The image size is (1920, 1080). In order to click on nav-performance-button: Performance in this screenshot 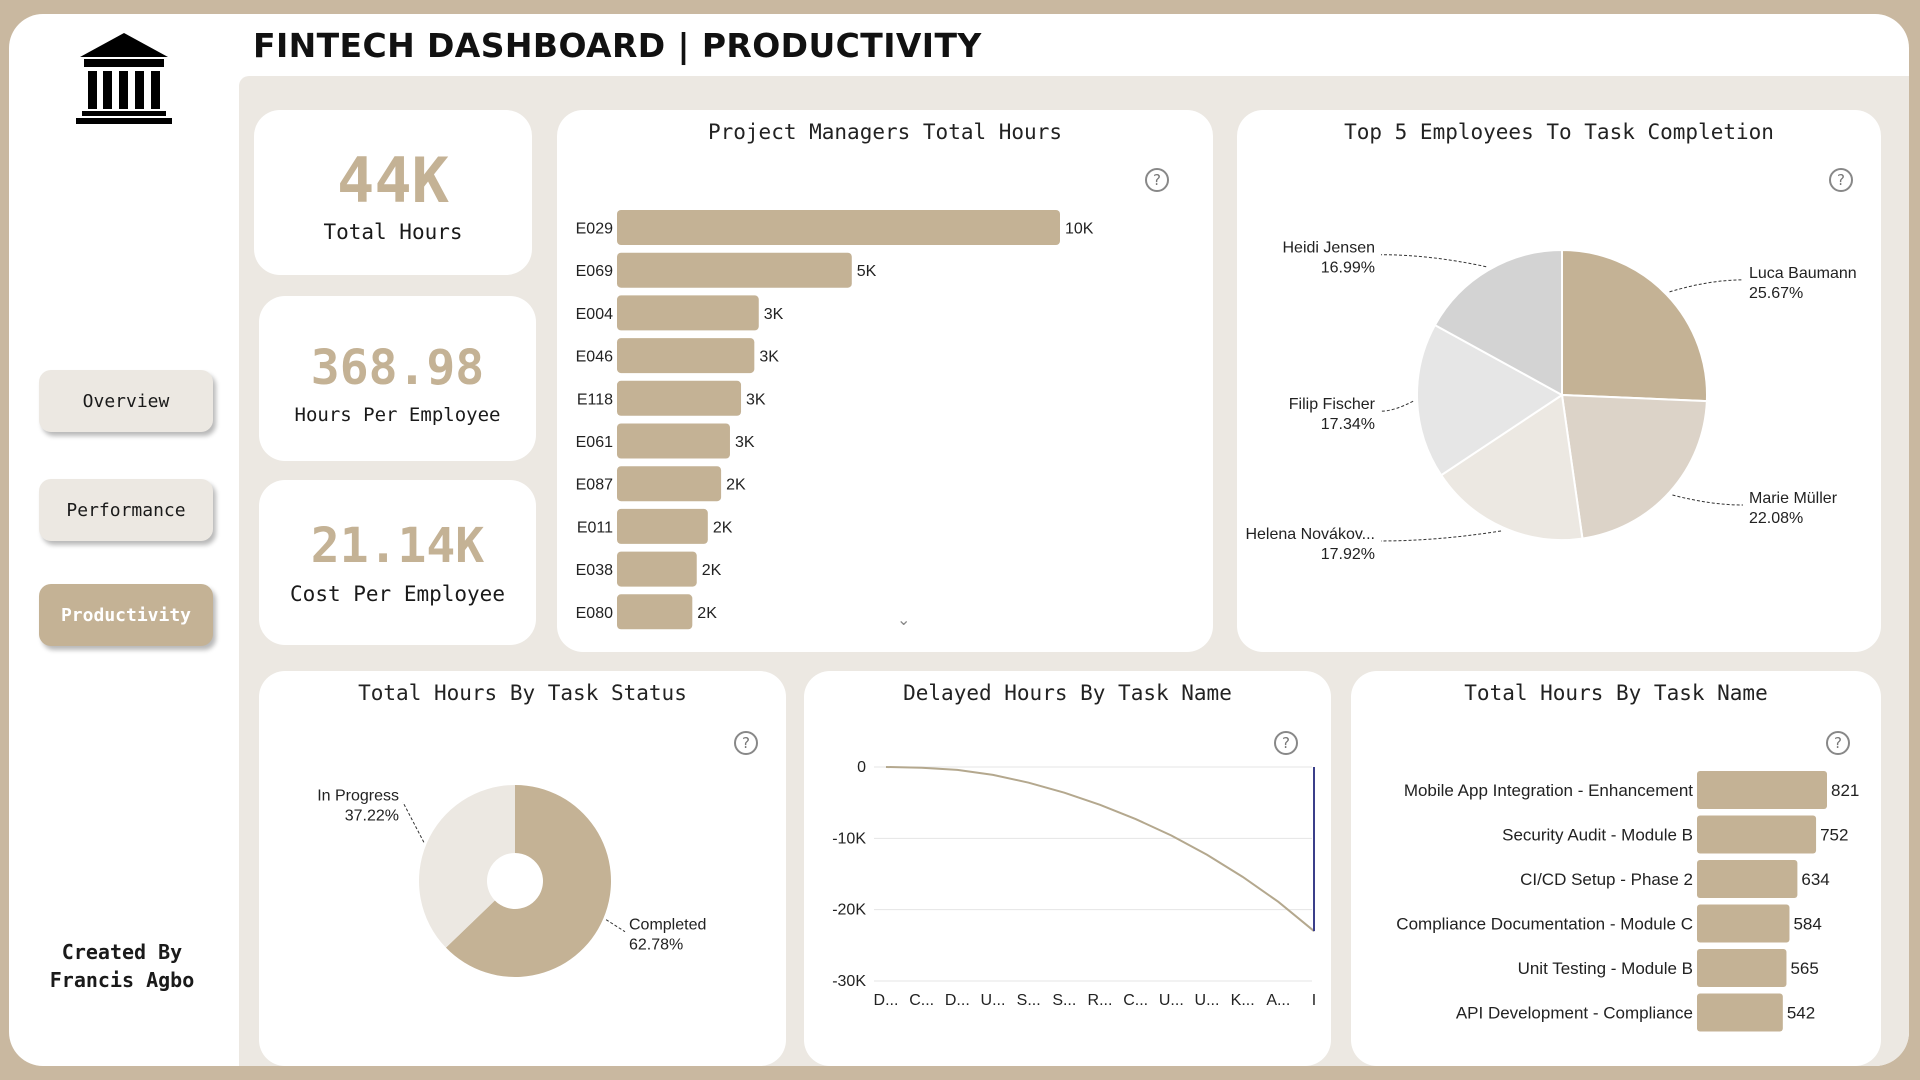, I will do `click(126, 510)`.